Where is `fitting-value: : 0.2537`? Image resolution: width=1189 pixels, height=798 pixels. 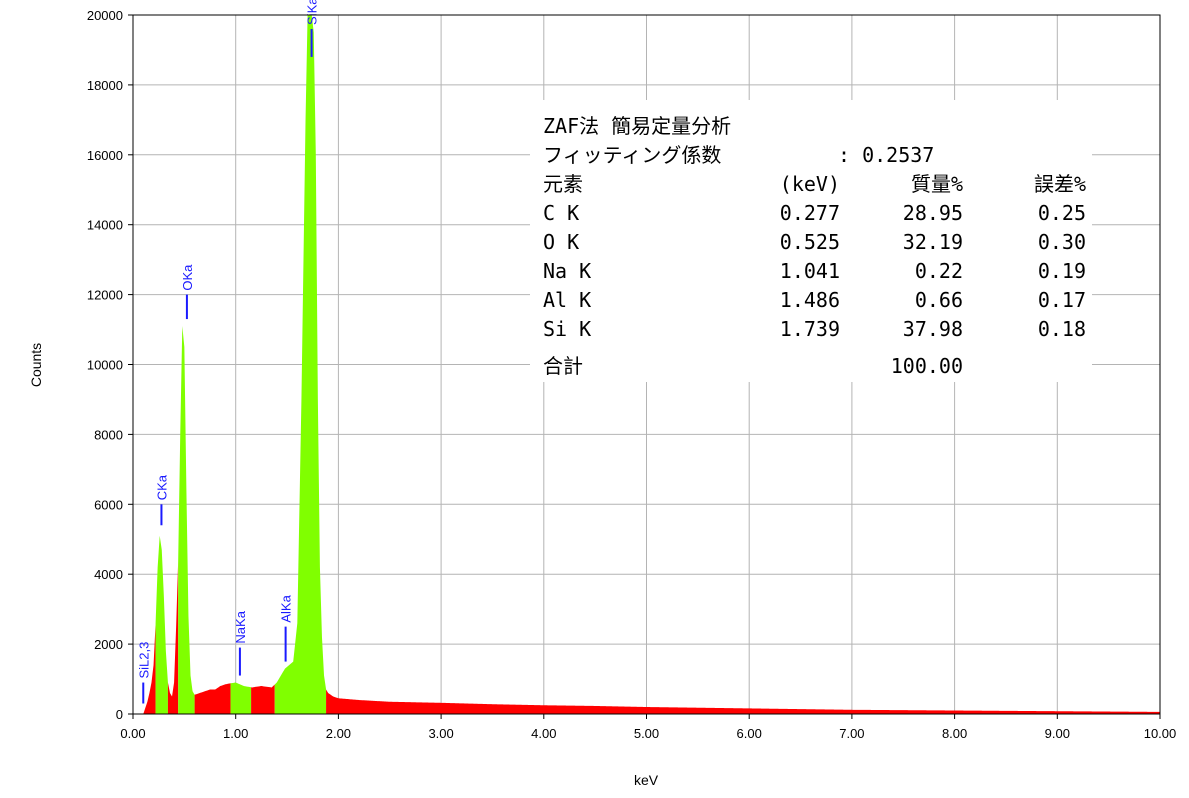
fitting-value: : 0.2537 is located at coordinates (886, 155).